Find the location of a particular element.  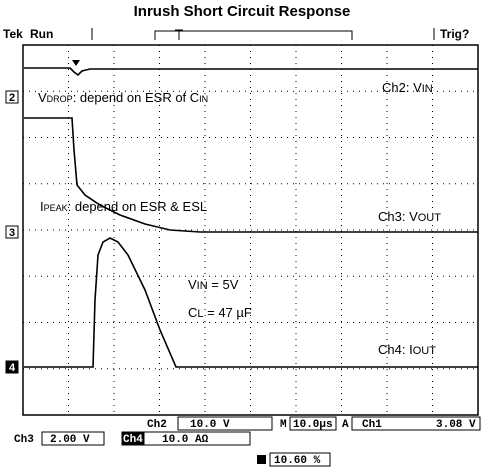

annotation-part: DROP is located at coordinates (60, 99).